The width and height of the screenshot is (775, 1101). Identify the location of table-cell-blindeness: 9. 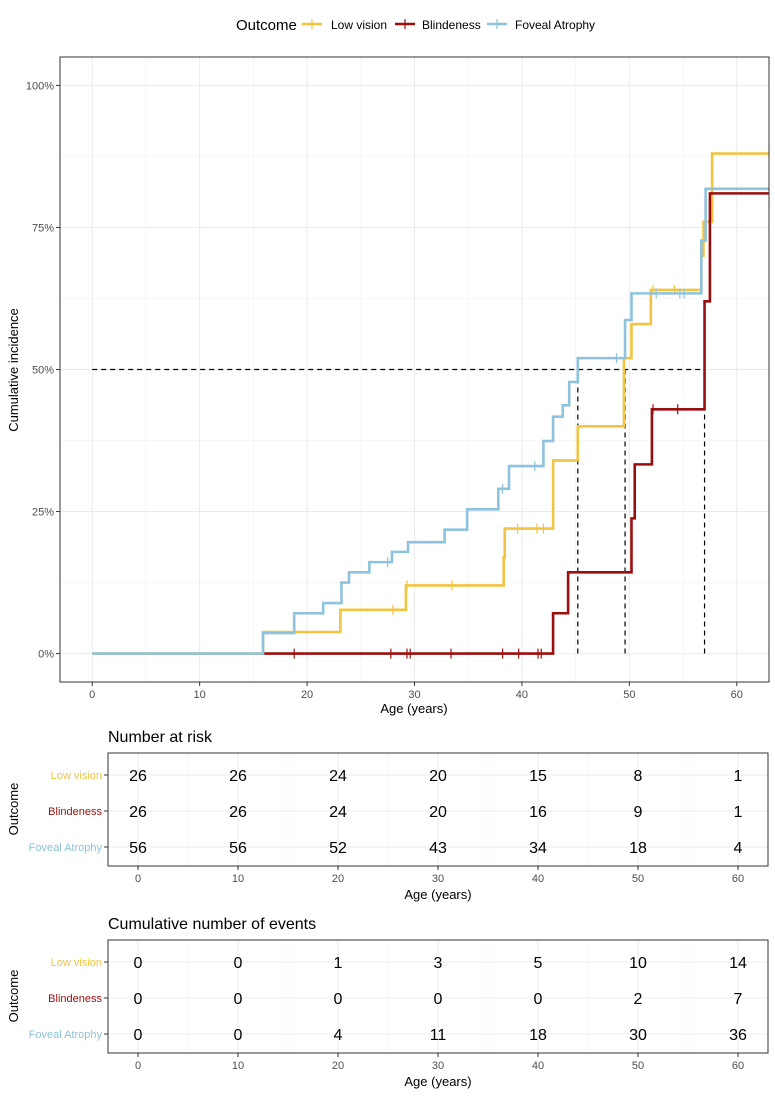
(638, 812).